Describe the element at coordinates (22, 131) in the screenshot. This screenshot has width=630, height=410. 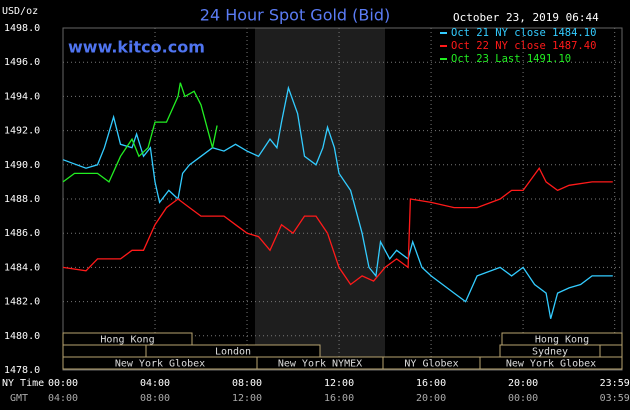
I see `y-tick-label: 1492.0` at that location.